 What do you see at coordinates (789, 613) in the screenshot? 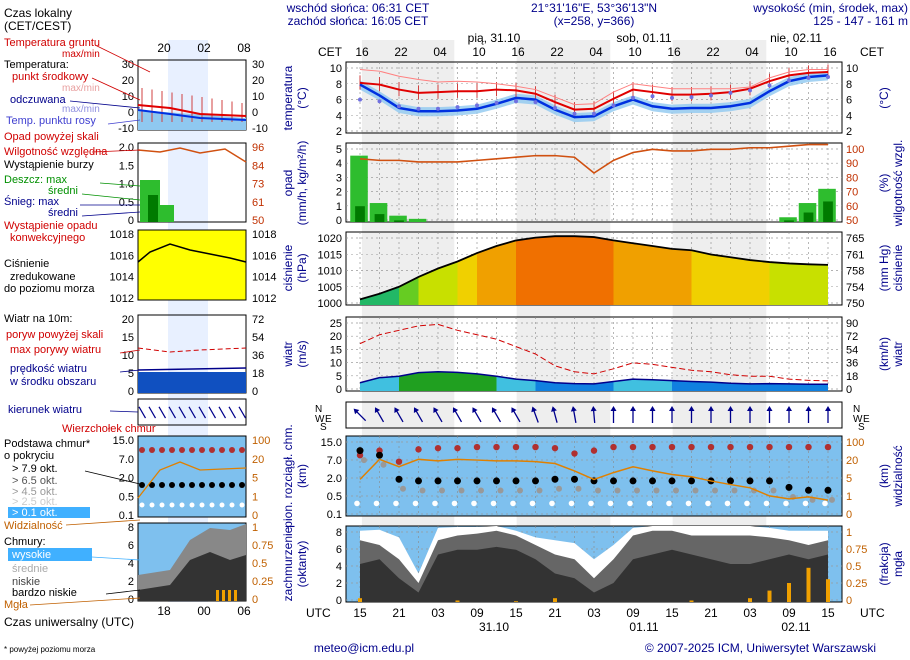
I see `utc-tick: 09` at bounding box center [789, 613].